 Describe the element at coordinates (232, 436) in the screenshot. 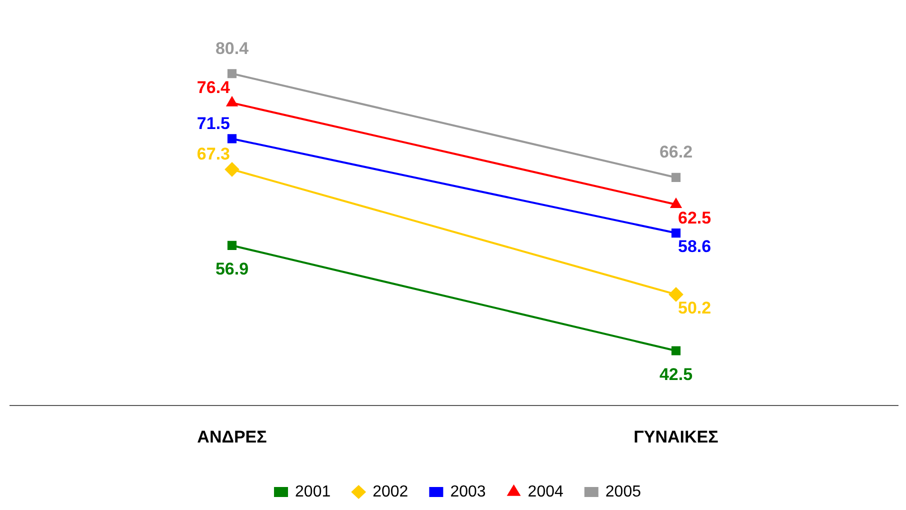

I see `x-tick-label: ΑΝΔΡΕΣ` at that location.